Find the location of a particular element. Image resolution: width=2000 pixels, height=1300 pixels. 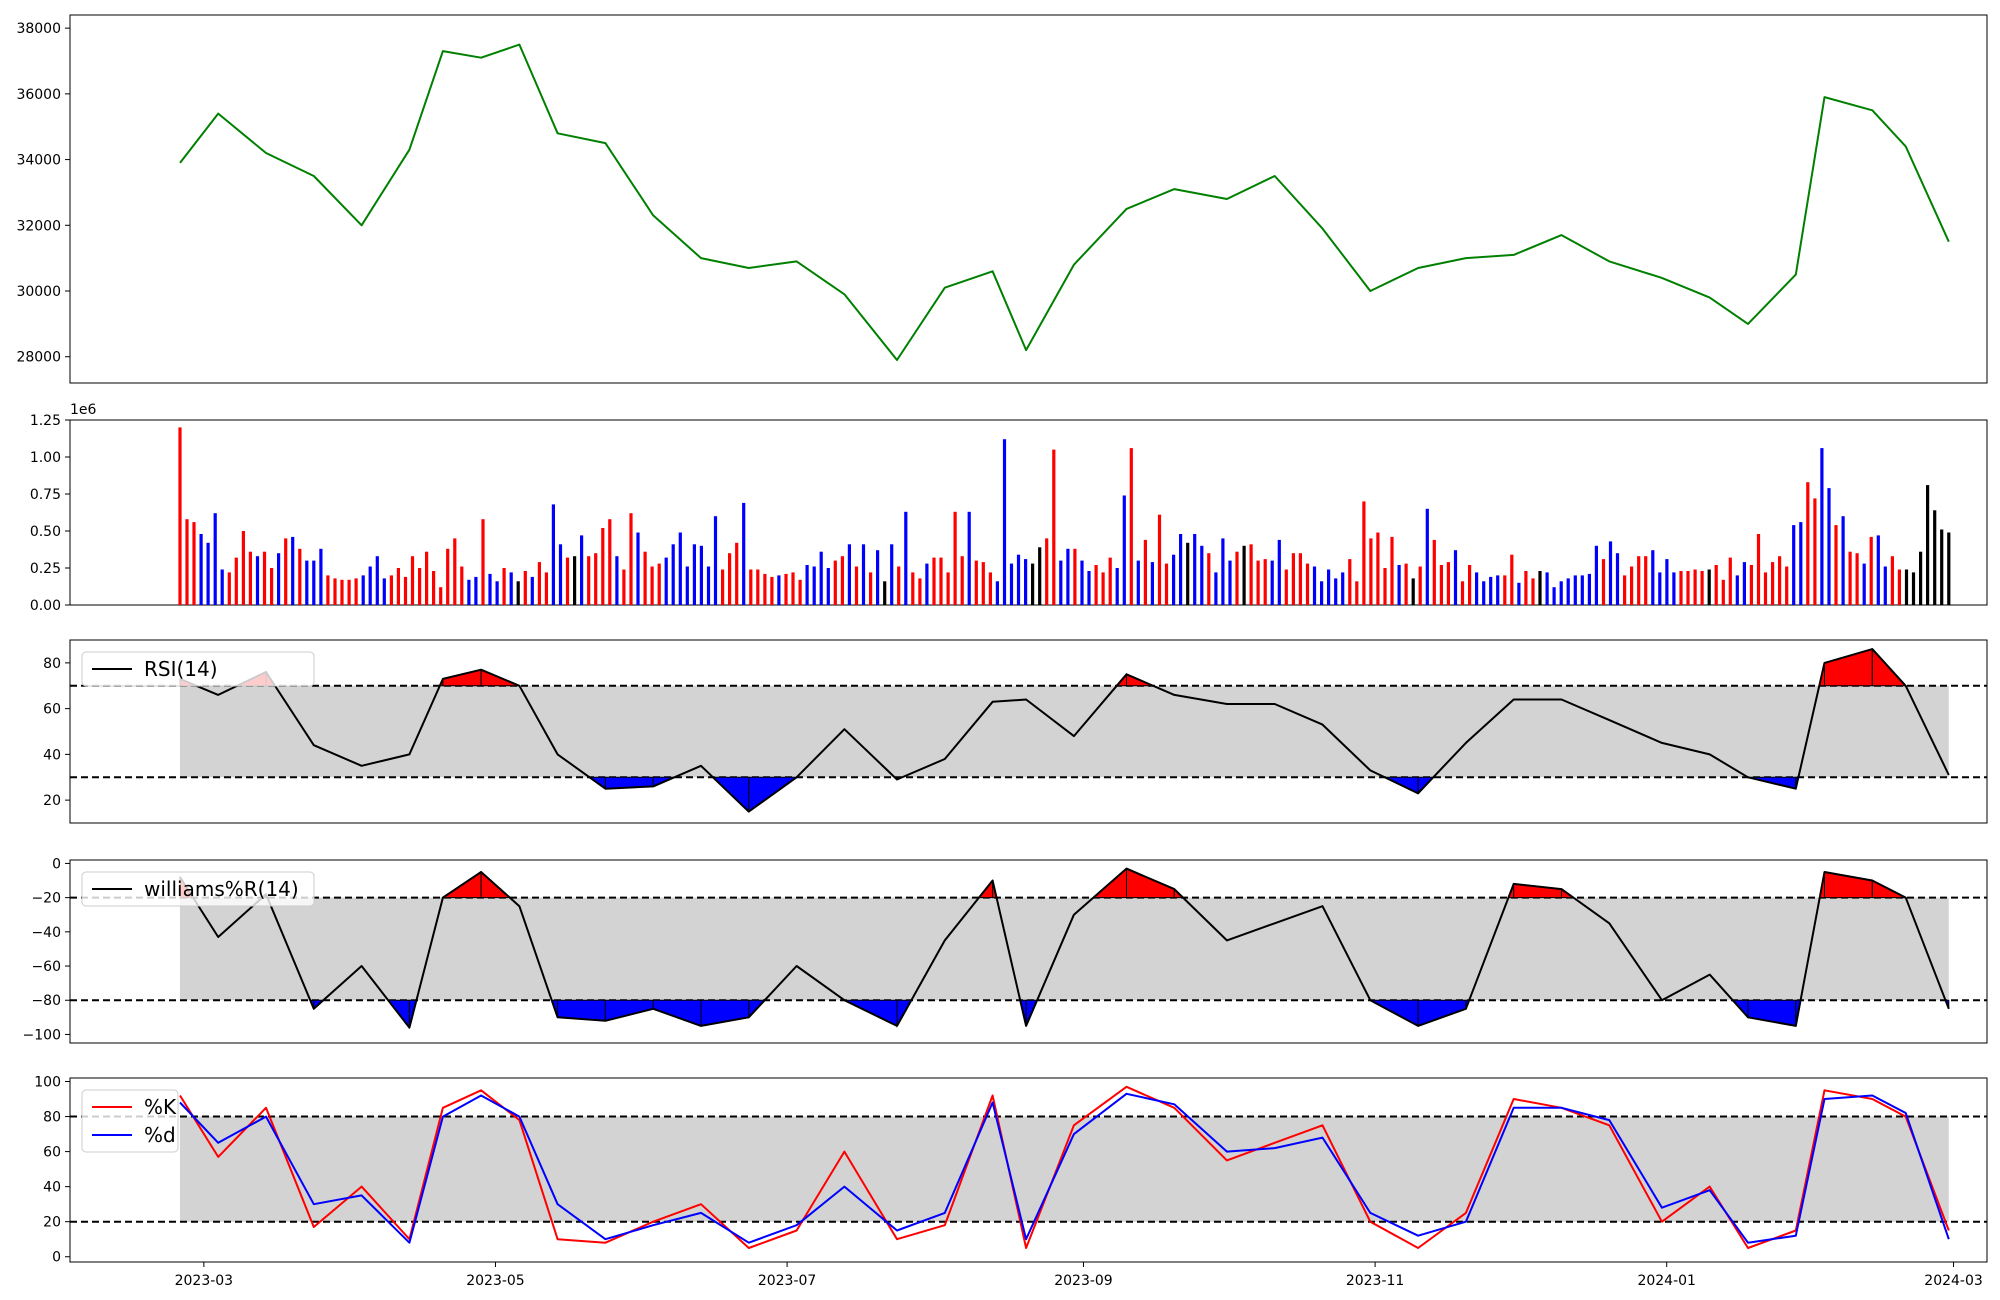

y-tick-label: −40 is located at coordinates (46, 933).